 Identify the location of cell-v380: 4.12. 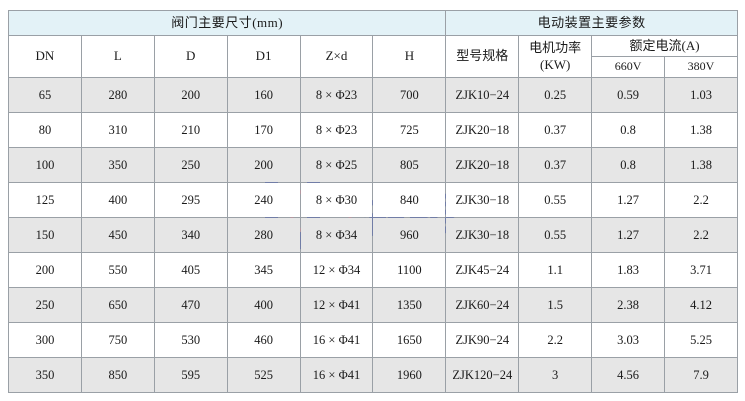
(701, 305).